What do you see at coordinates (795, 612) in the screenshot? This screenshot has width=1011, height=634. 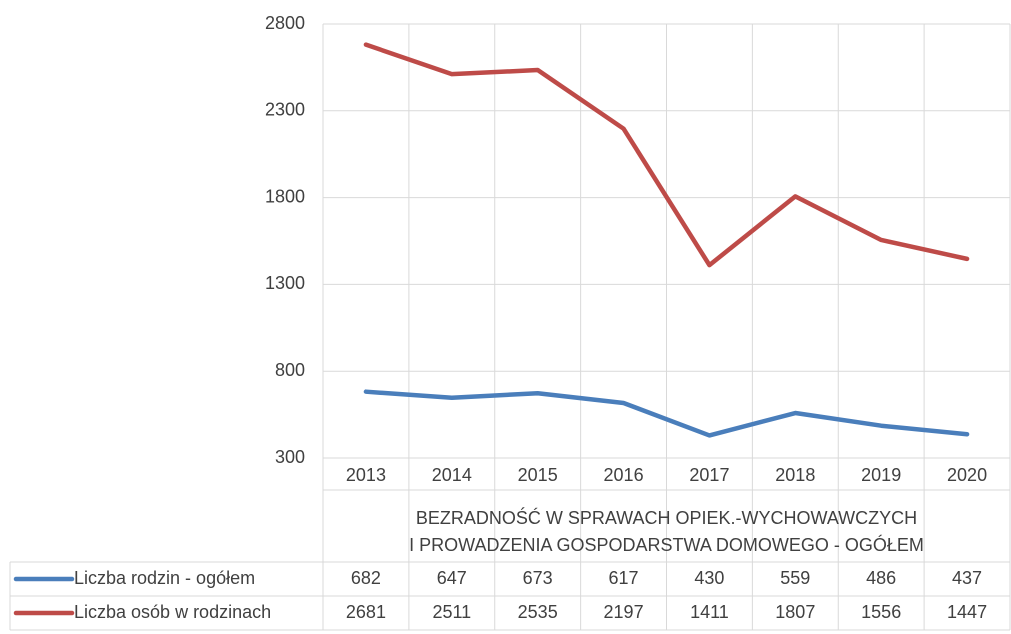 I see `table-value: 1807` at bounding box center [795, 612].